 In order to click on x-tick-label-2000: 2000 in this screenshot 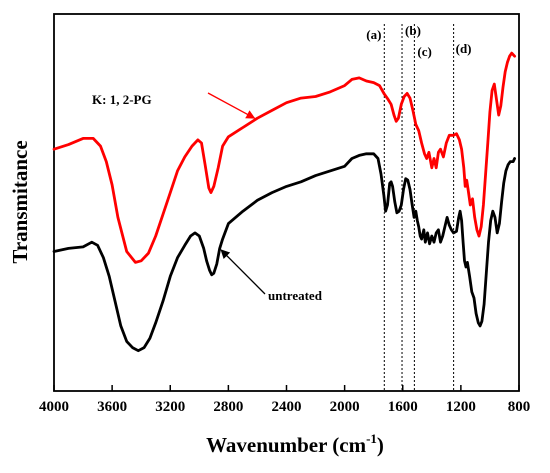, I will do `click(345, 407)`.